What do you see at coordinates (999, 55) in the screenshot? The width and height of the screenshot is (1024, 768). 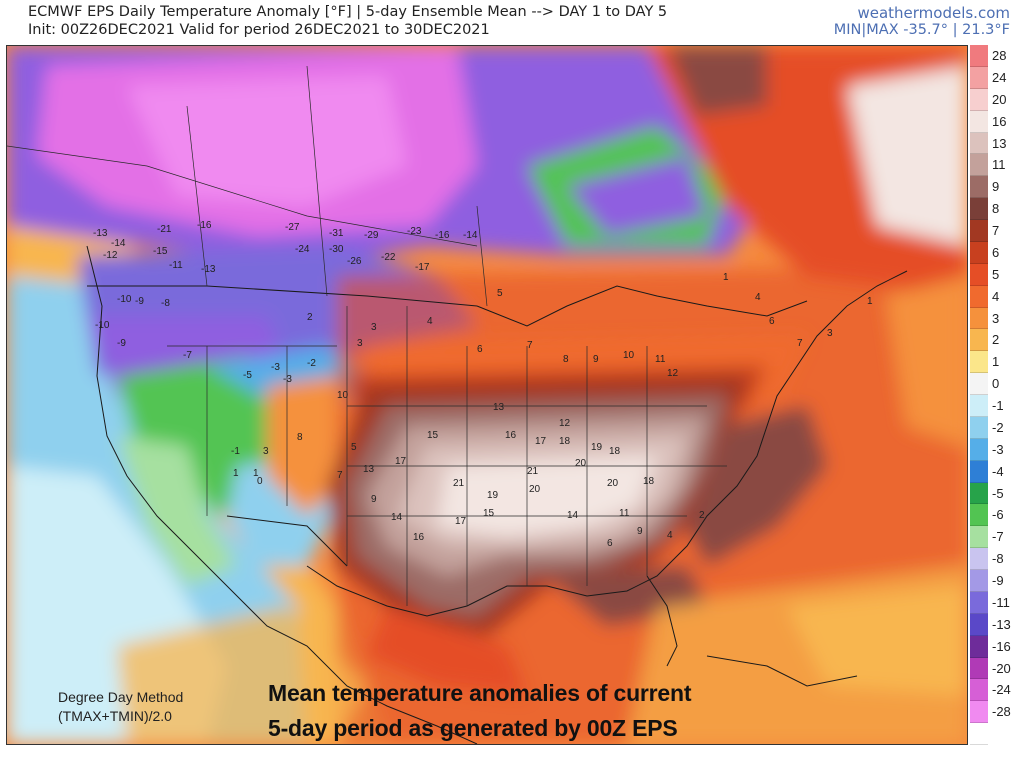 I see `legend-label: 28` at bounding box center [999, 55].